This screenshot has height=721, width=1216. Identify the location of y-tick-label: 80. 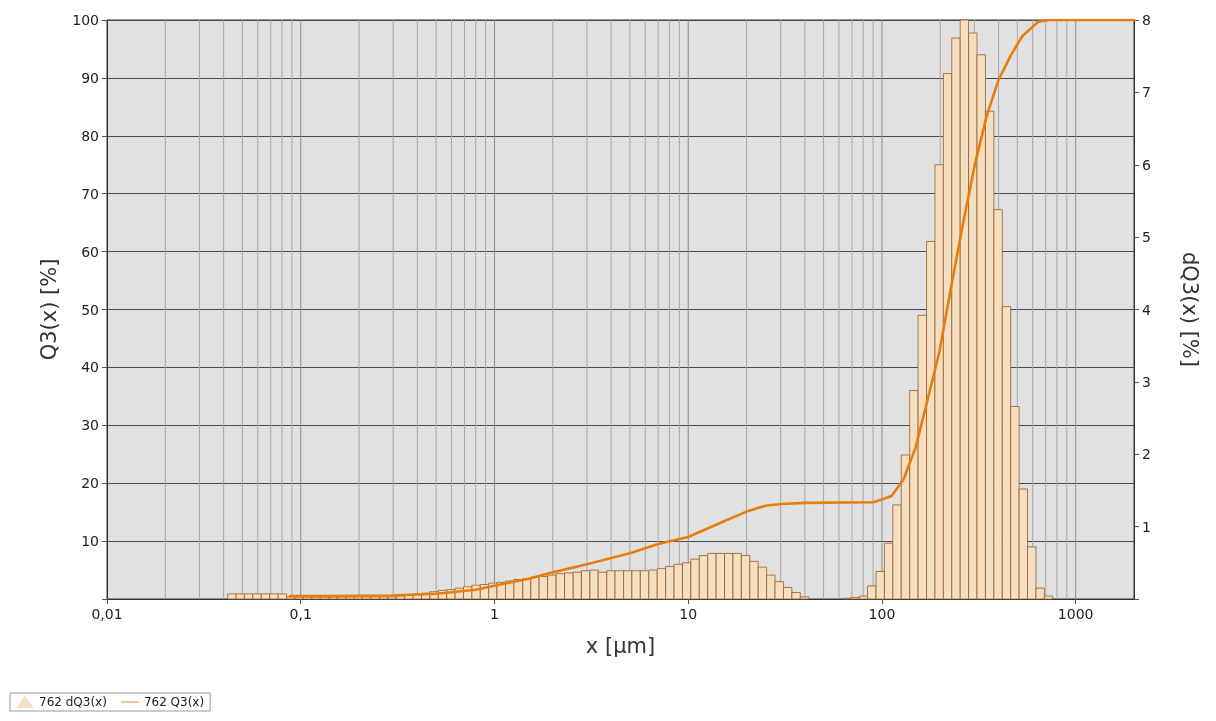
(90, 135).